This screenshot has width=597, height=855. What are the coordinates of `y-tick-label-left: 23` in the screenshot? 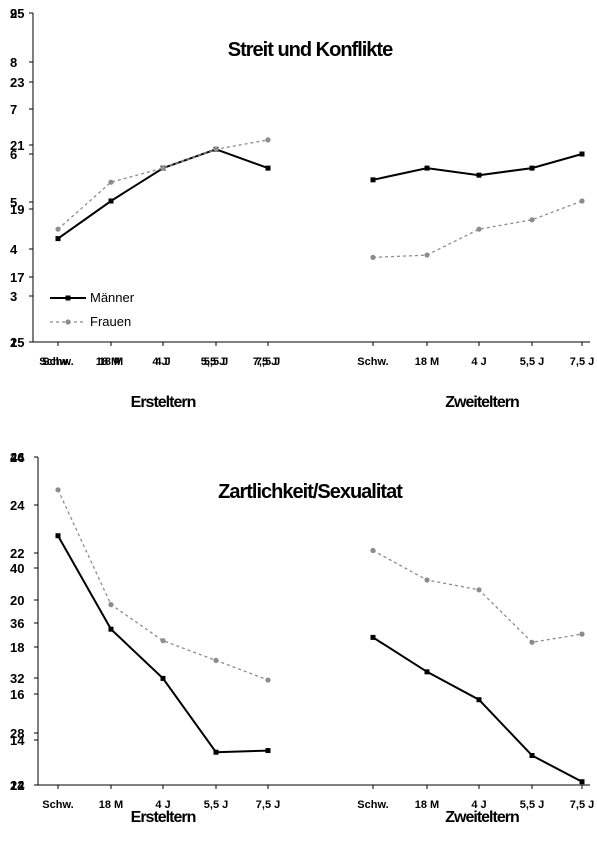 It's located at (17, 82).